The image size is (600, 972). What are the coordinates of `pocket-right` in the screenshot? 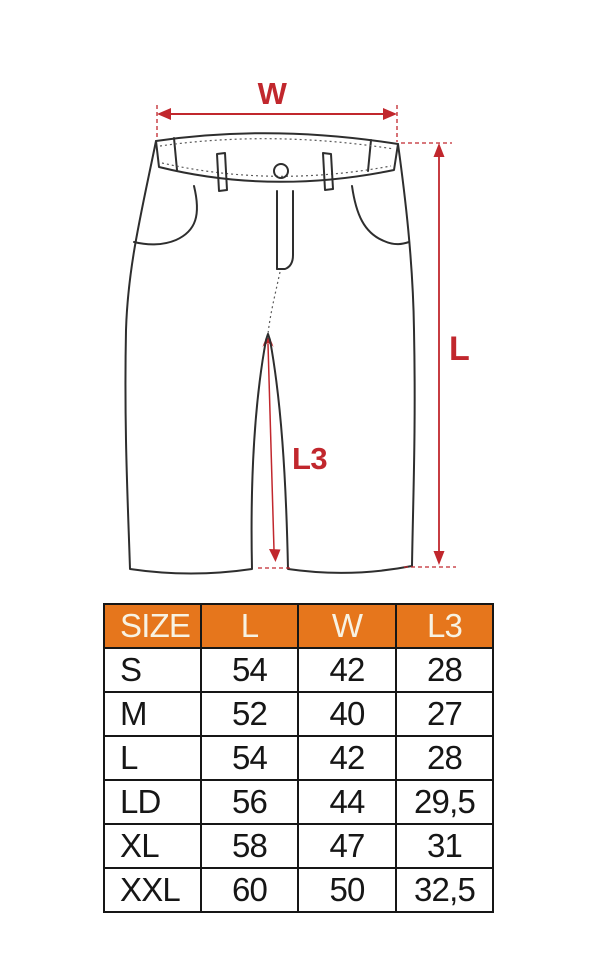 It's located at (380, 215).